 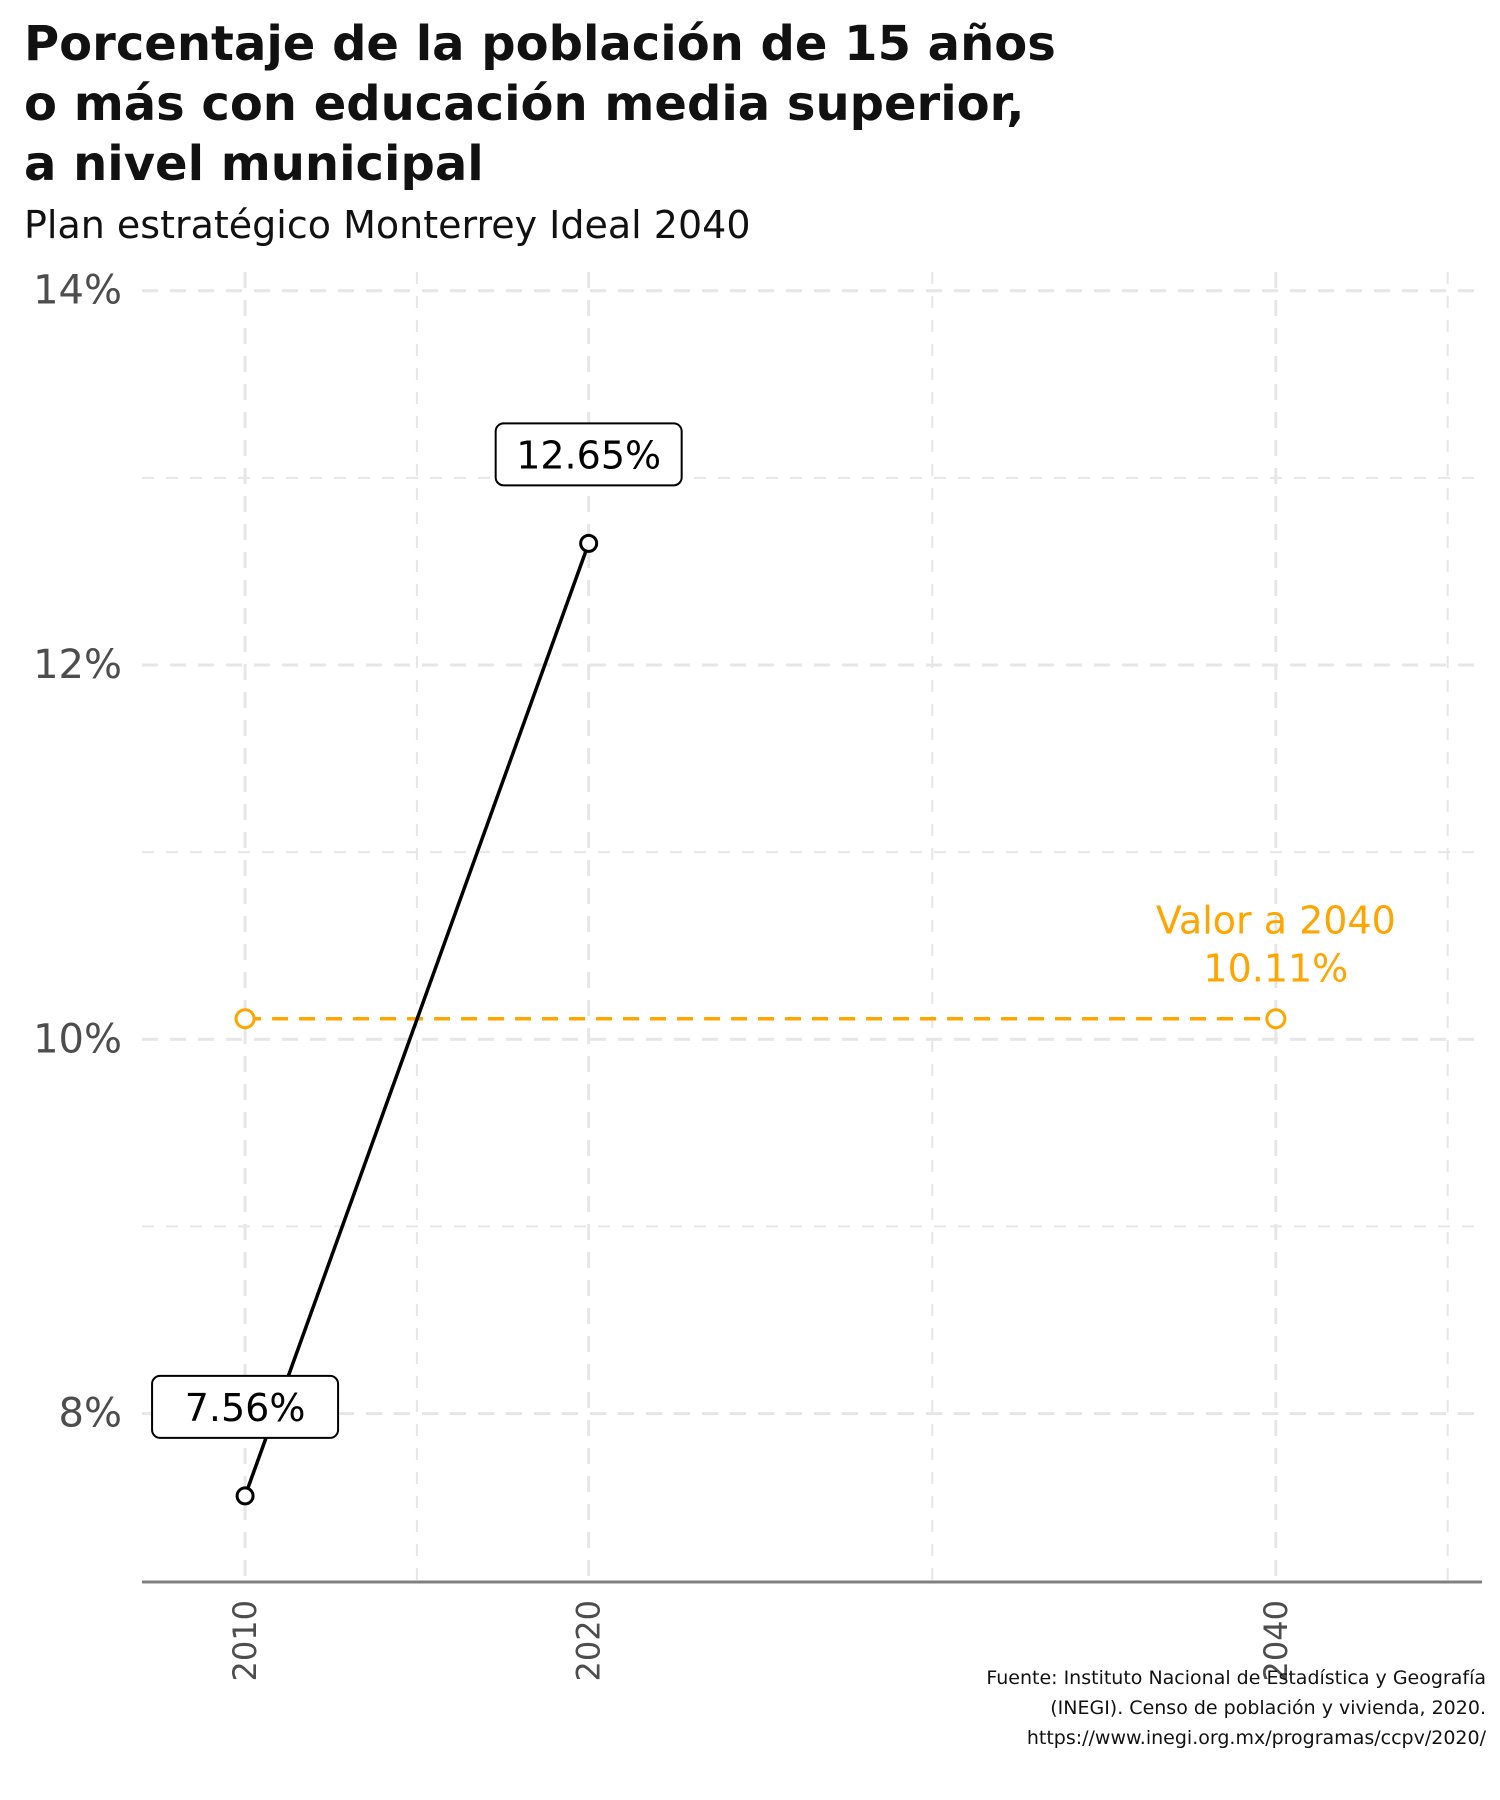 What do you see at coordinates (77, 1039) in the screenshot?
I see `y-tick-label: 10%` at bounding box center [77, 1039].